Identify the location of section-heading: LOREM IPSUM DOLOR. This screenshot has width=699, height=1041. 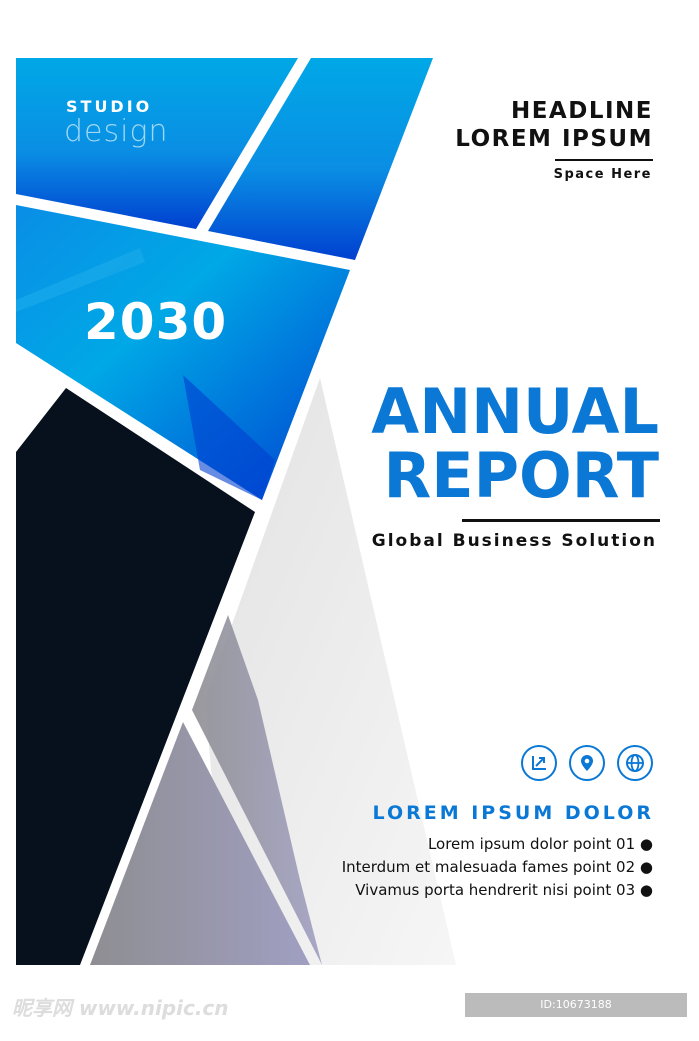
(513, 813).